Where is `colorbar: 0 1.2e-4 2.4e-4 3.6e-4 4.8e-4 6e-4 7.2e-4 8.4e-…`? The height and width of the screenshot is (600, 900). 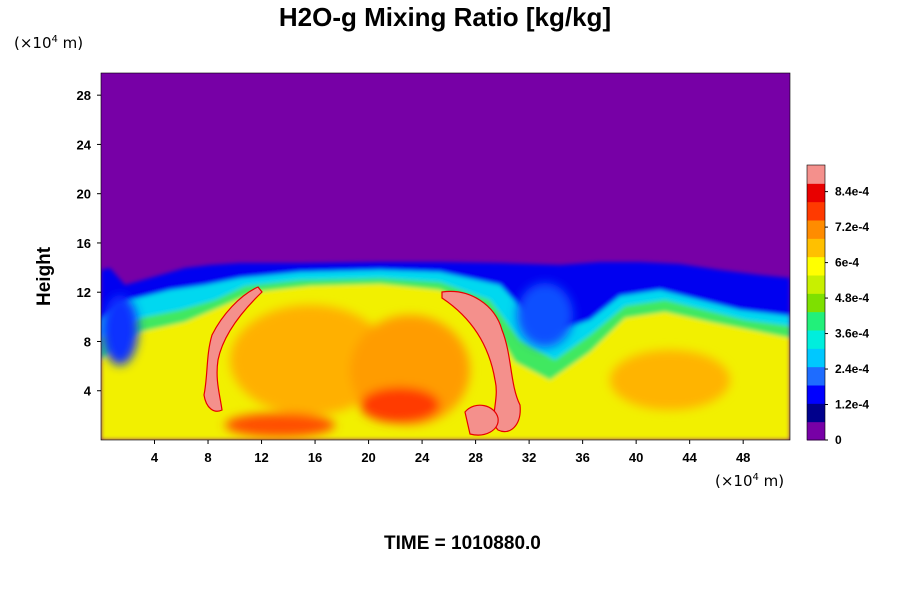 colorbar: 0 1.2e-4 2.4e-4 3.6e-4 4.8e-4 6e-4 7.2e-4 8.4e-… is located at coordinates (837, 305).